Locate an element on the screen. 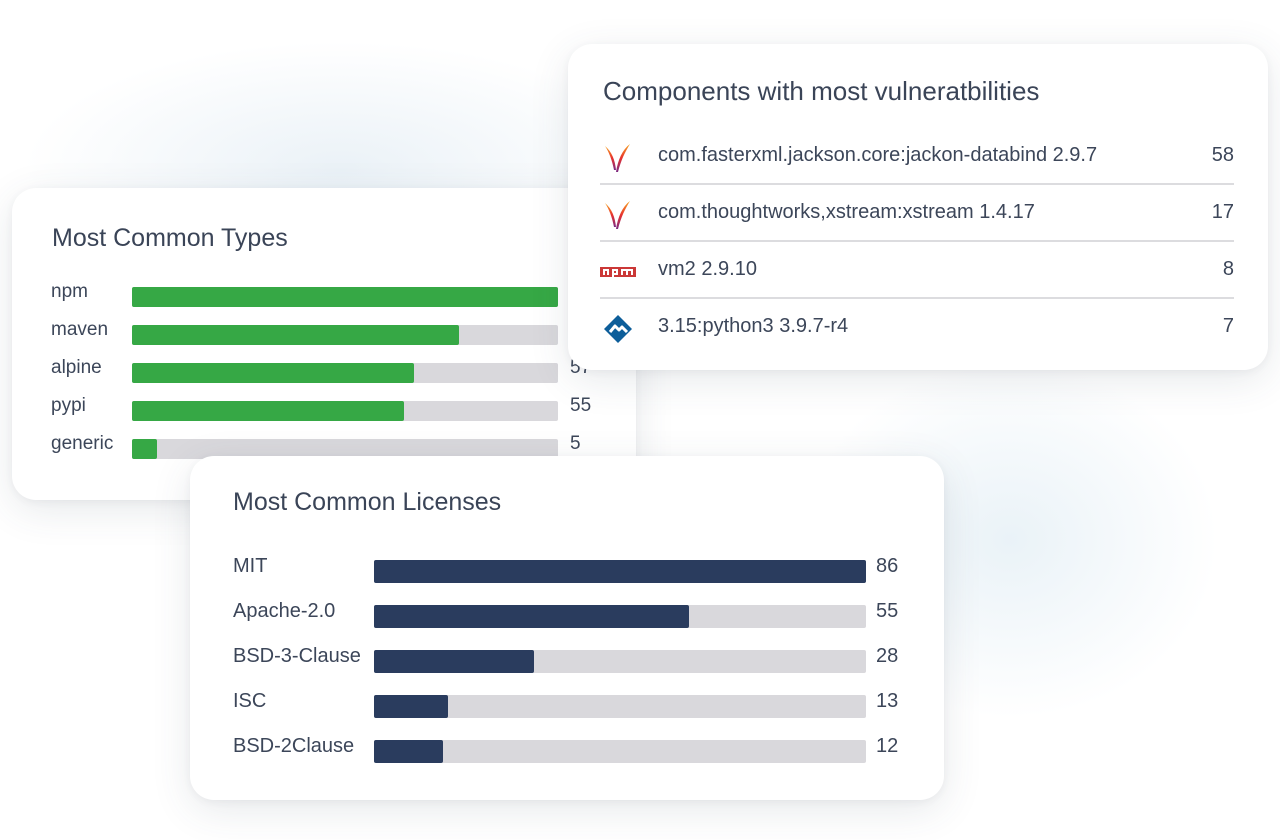  vulnerability-count: 8 is located at coordinates (1228, 269).